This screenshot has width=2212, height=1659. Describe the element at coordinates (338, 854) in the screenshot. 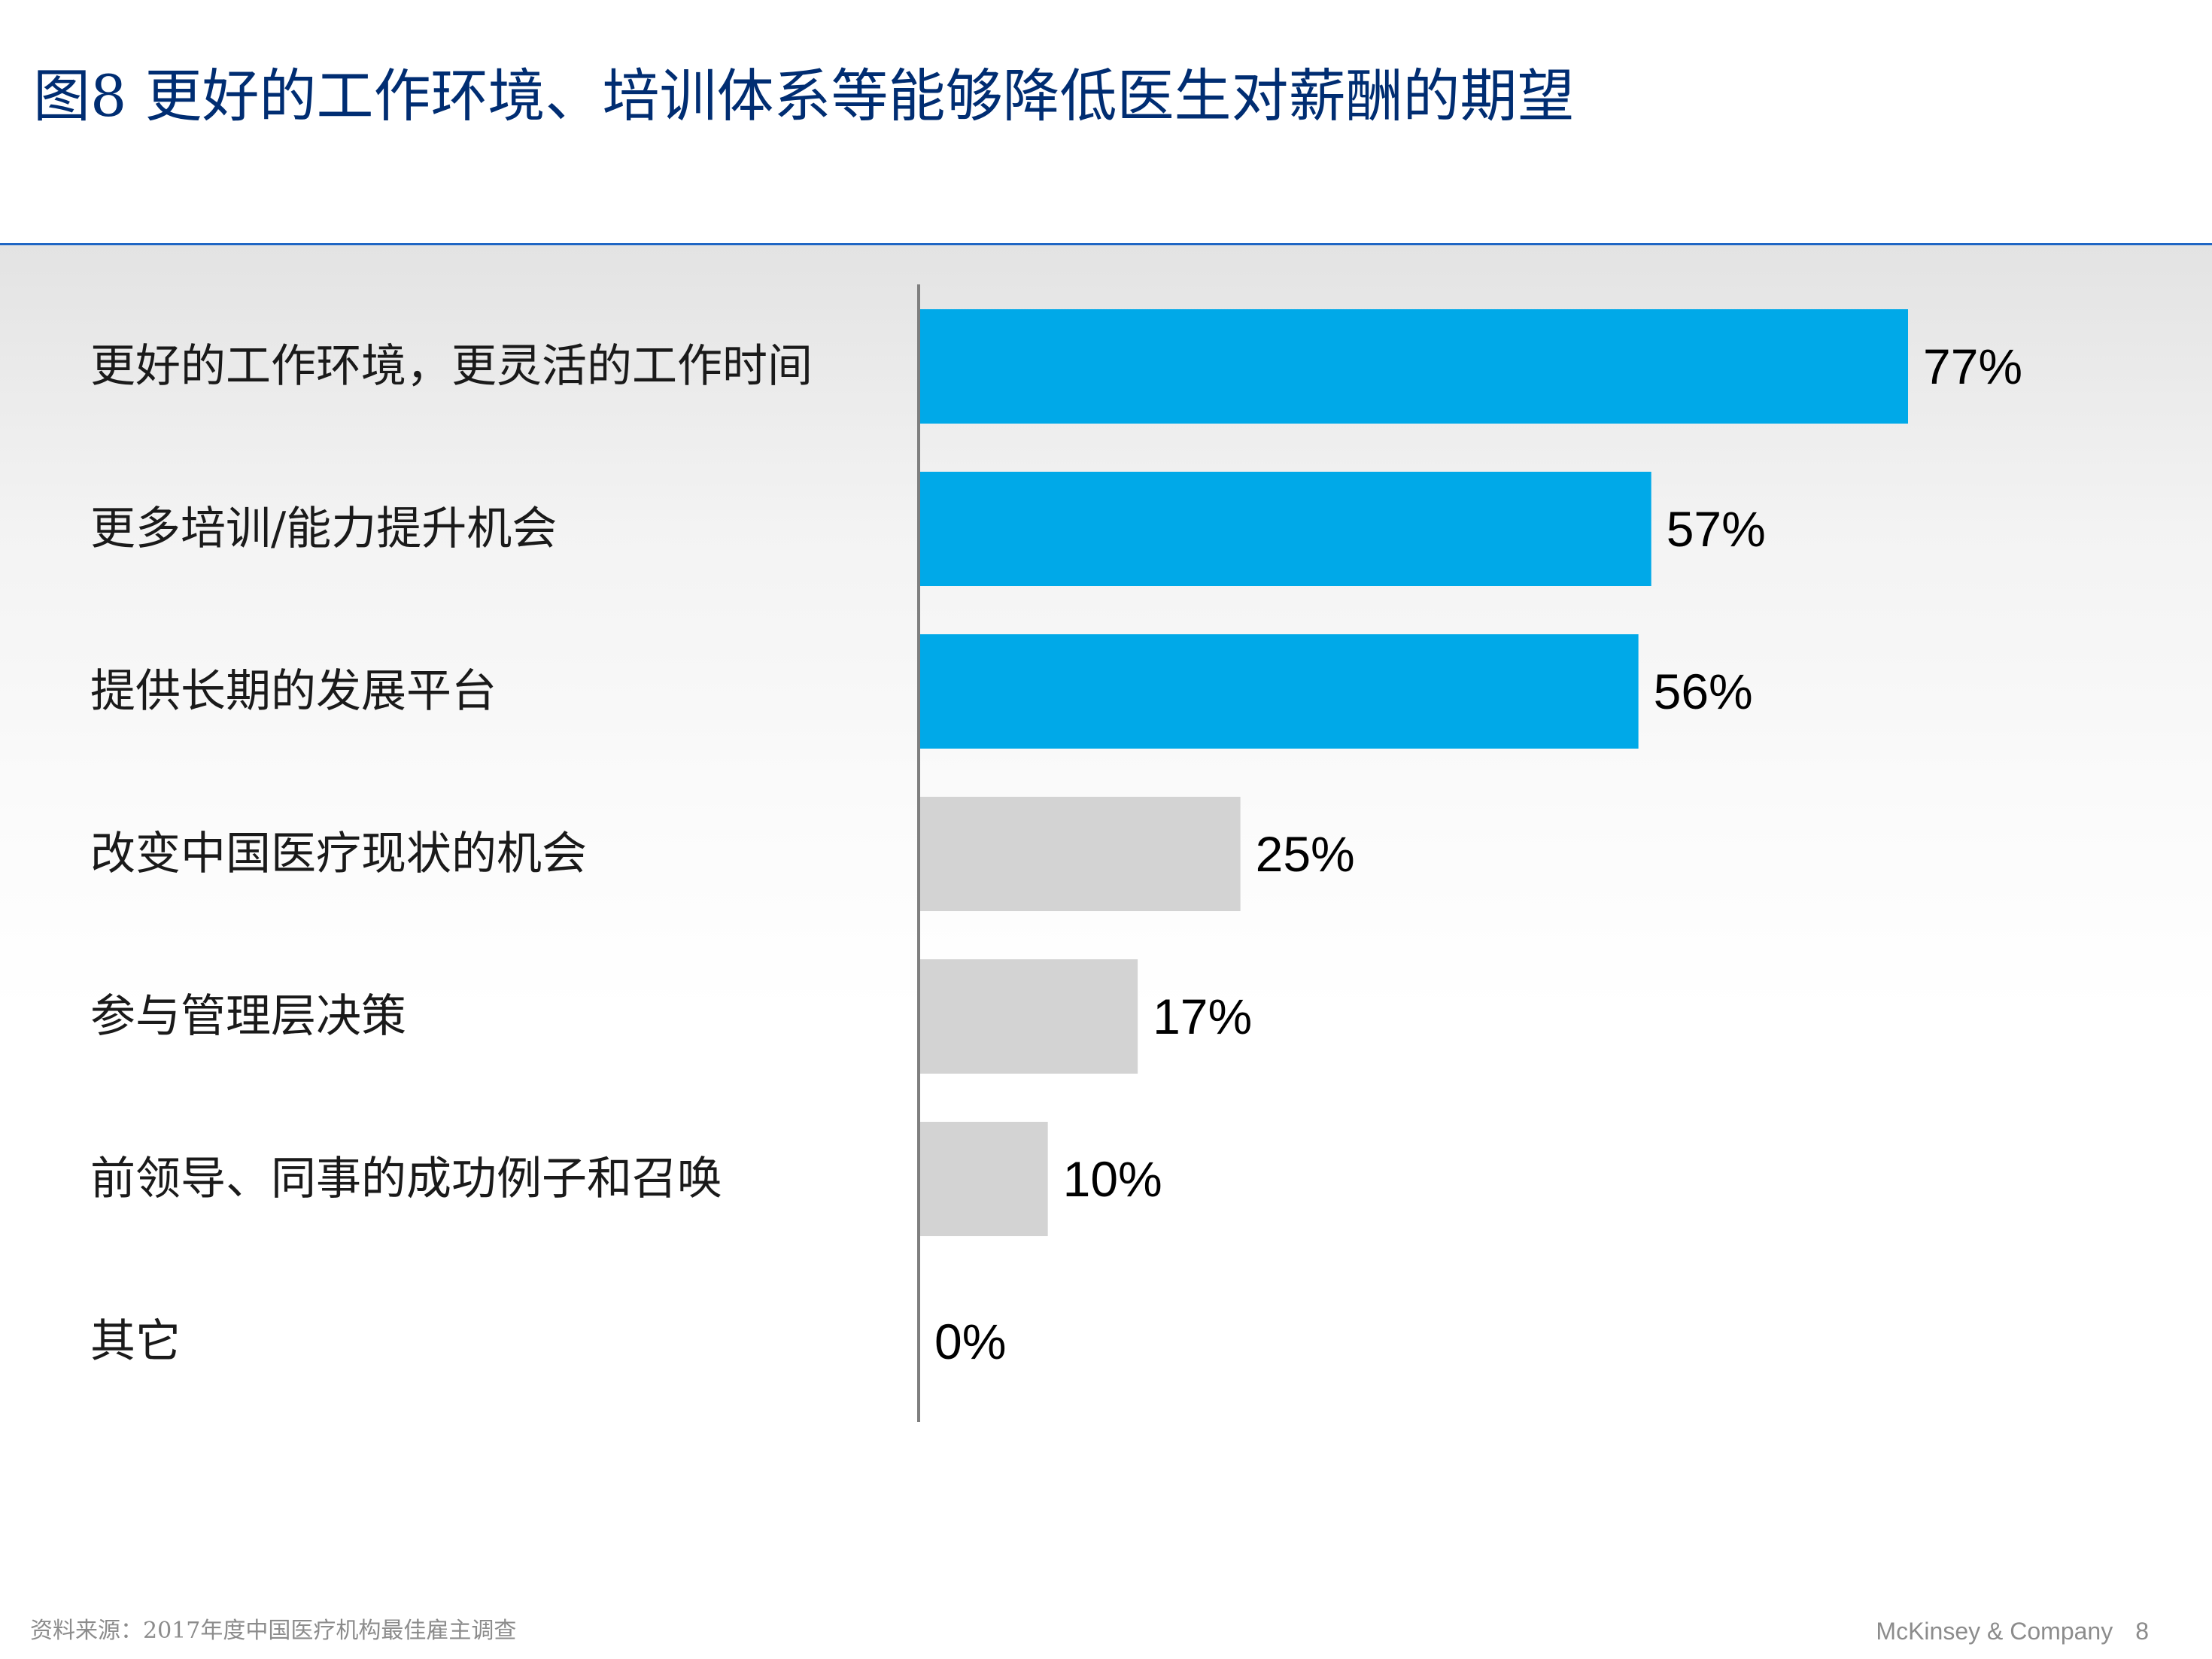

I see `category-label-4: 改变中国医疗现状的机会` at that location.